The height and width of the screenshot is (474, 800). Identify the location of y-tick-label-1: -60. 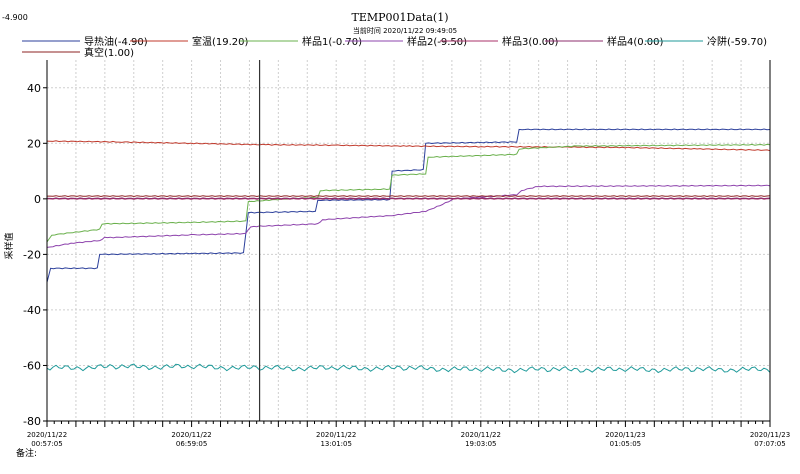
(32, 365).